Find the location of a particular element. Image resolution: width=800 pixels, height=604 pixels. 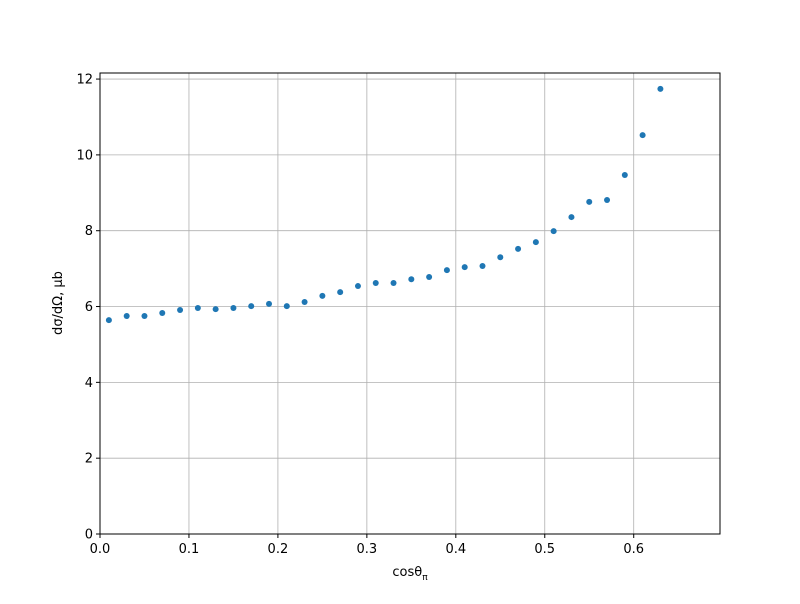

x-axis-label-subscript: π is located at coordinates (425, 578).